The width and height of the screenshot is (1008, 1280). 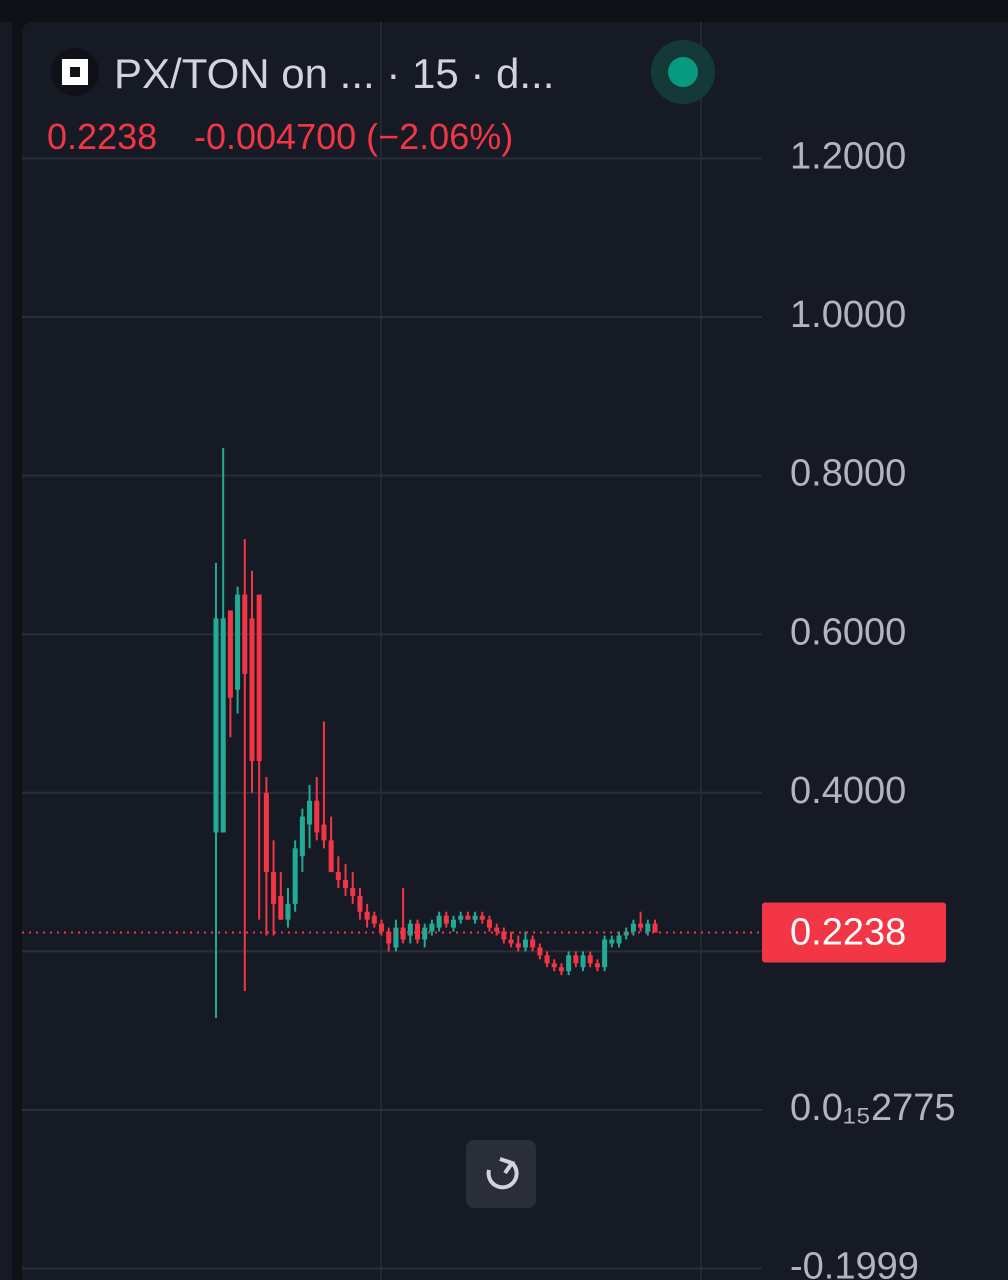 I want to click on reset-button-bg, so click(x=501, y=1174).